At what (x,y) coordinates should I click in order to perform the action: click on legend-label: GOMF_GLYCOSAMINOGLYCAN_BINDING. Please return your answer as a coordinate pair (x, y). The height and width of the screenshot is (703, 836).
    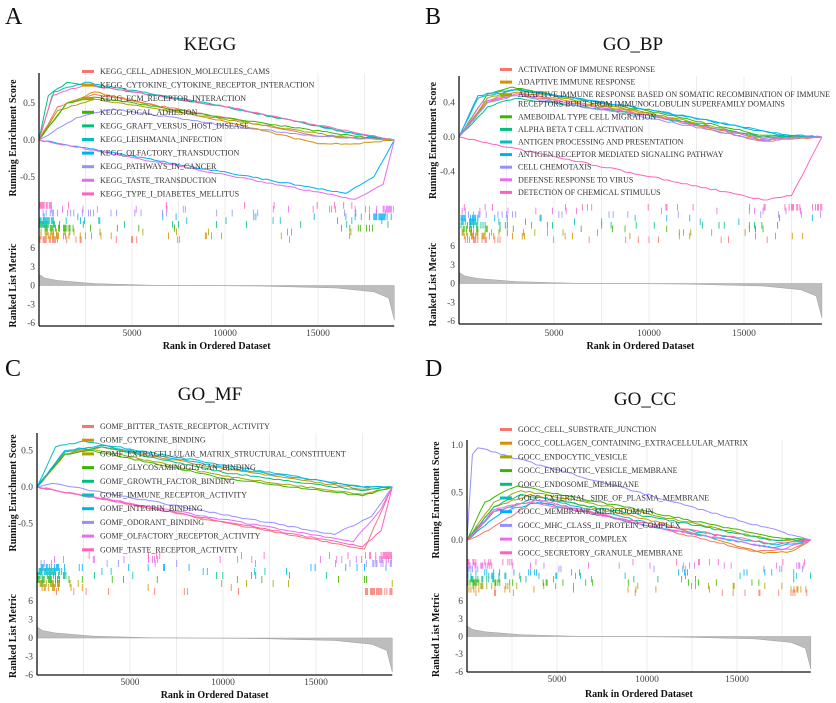
    Looking at the image, I should click on (178, 467).